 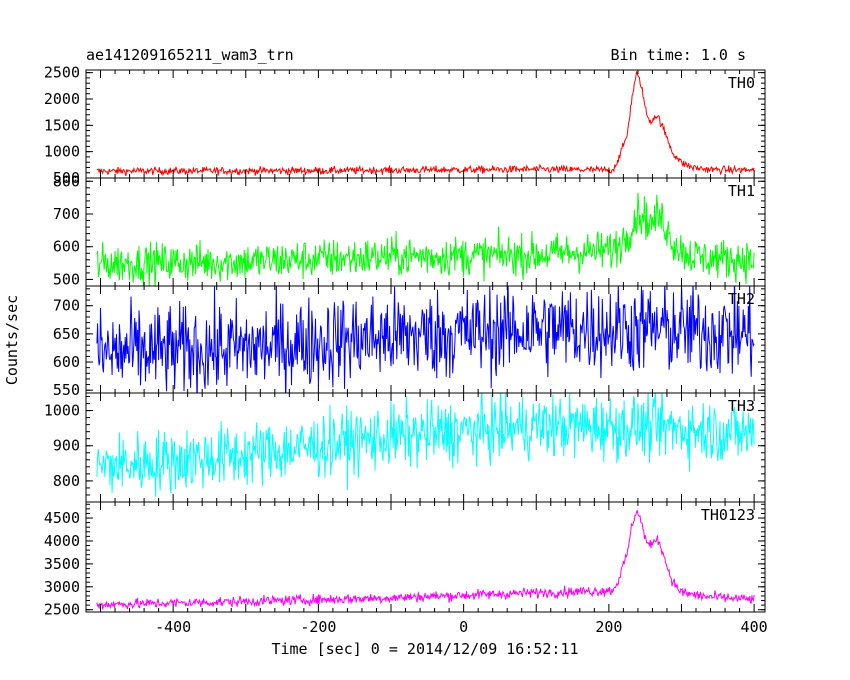 What do you see at coordinates (62, 587) in the screenshot?
I see `y-tick-label: 3000` at bounding box center [62, 587].